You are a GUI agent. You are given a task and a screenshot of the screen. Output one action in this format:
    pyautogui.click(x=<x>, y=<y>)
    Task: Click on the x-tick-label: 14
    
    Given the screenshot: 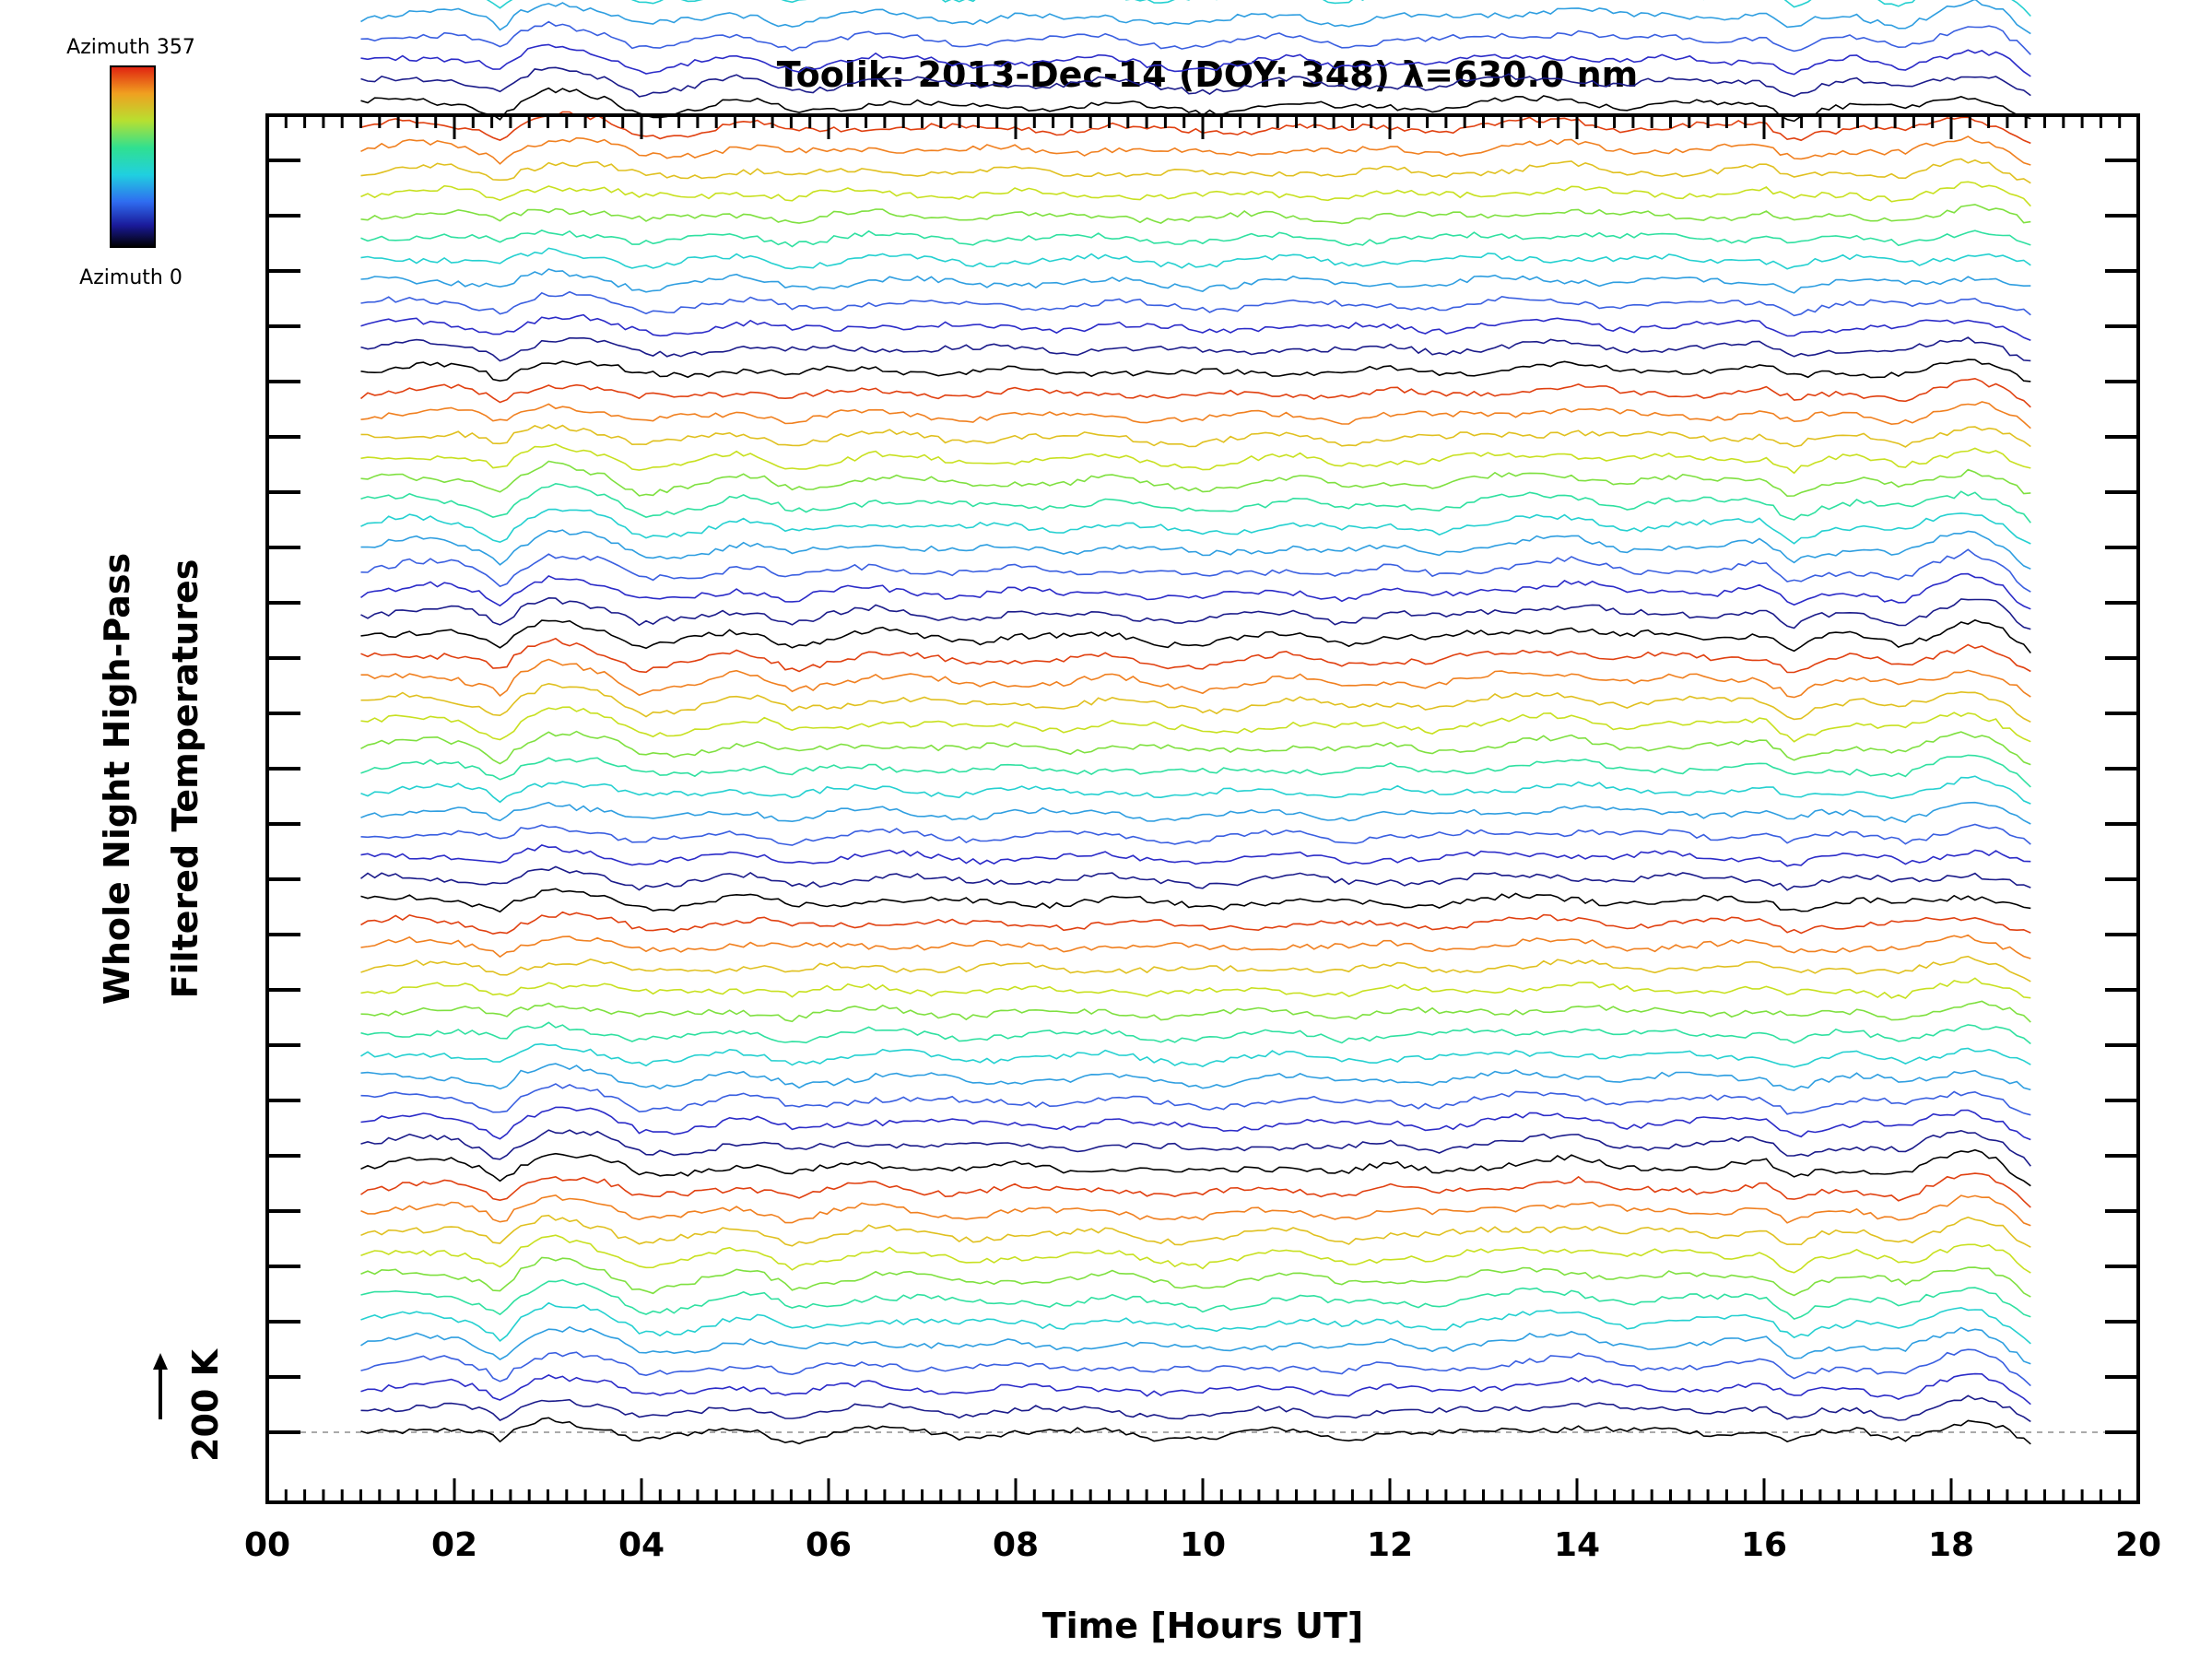 What is the action you would take?
    pyautogui.click(x=1577, y=1545)
    